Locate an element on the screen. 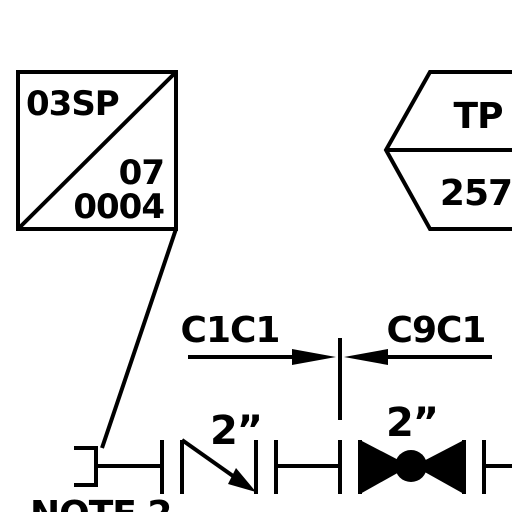  test-point-function: TP is located at coordinates (478, 116).